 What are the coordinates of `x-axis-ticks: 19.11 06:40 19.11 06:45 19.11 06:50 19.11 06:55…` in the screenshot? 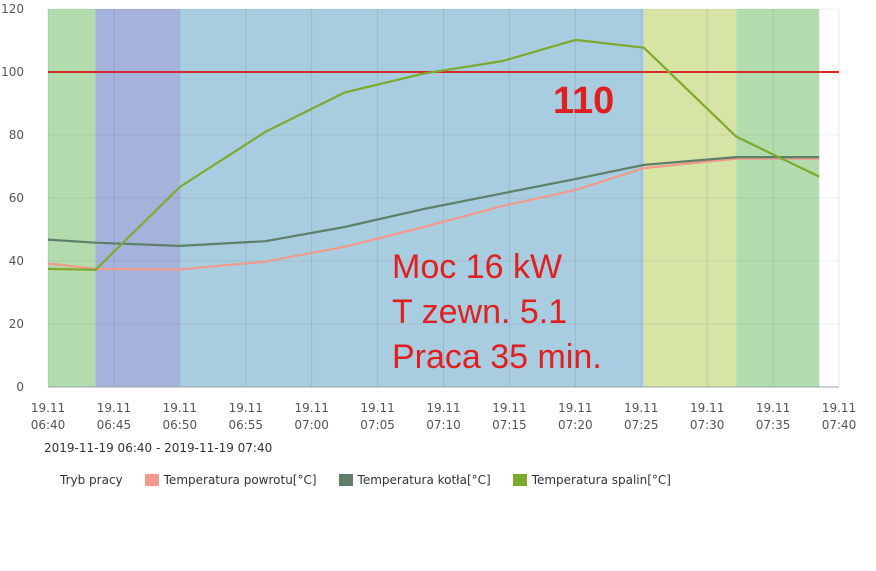 It's located at (444, 416).